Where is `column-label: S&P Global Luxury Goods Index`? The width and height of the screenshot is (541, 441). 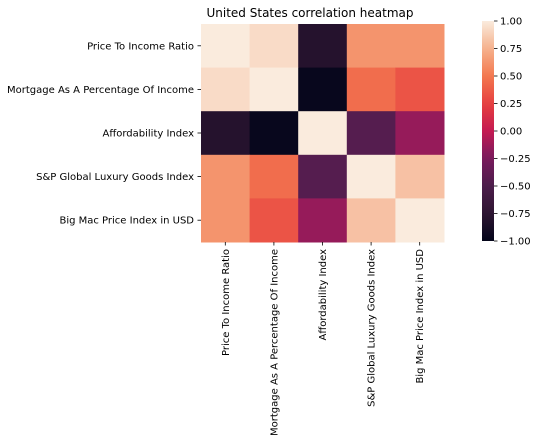 column-label: S&P Global Luxury Goods Index is located at coordinates (372, 328).